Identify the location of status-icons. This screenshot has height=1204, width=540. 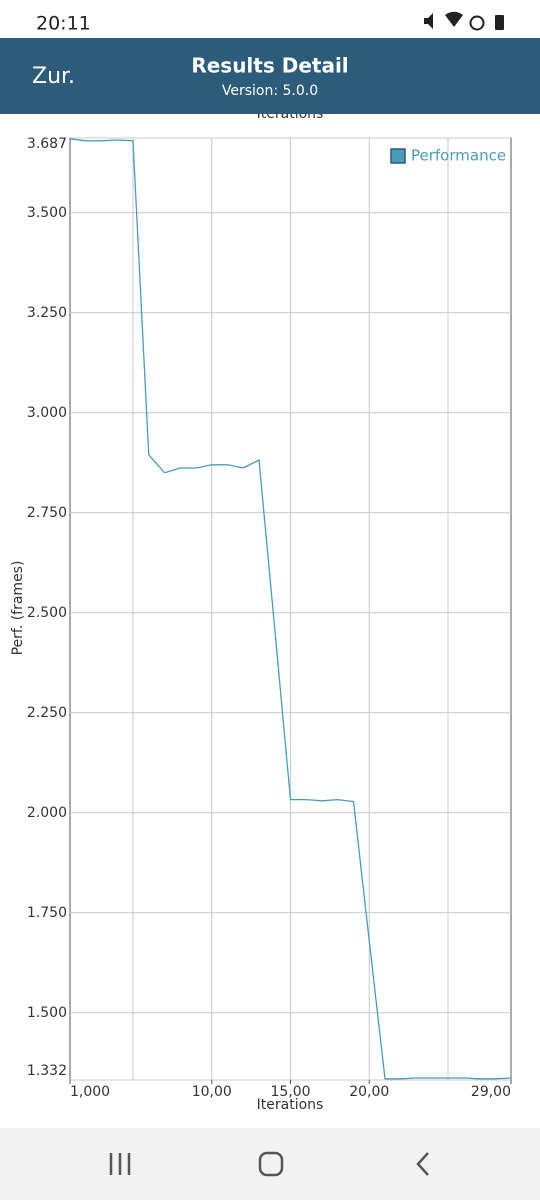
(464, 21).